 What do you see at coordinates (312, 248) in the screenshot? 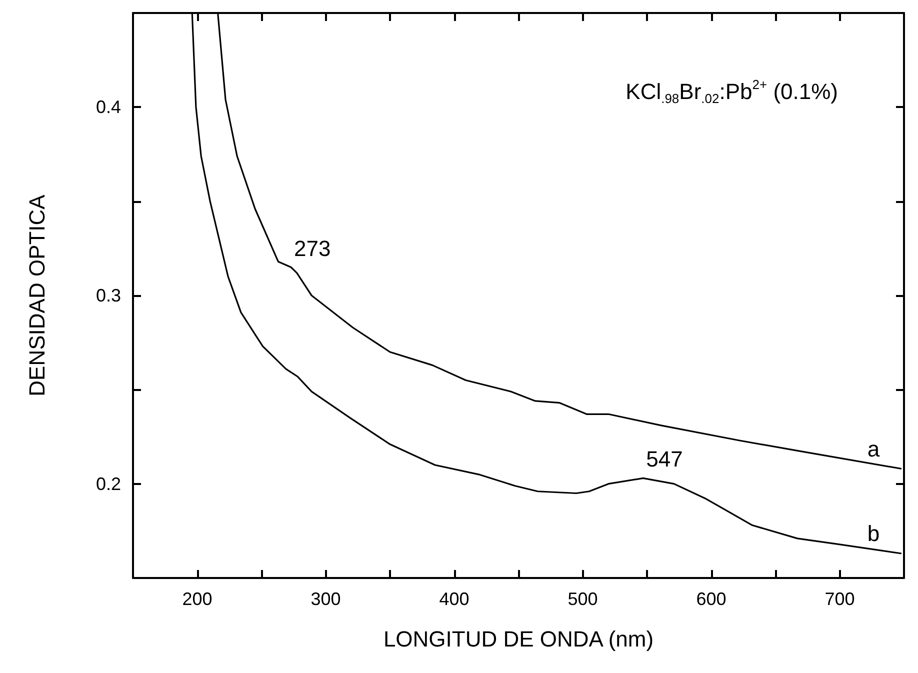
I see `annotation: 273` at bounding box center [312, 248].